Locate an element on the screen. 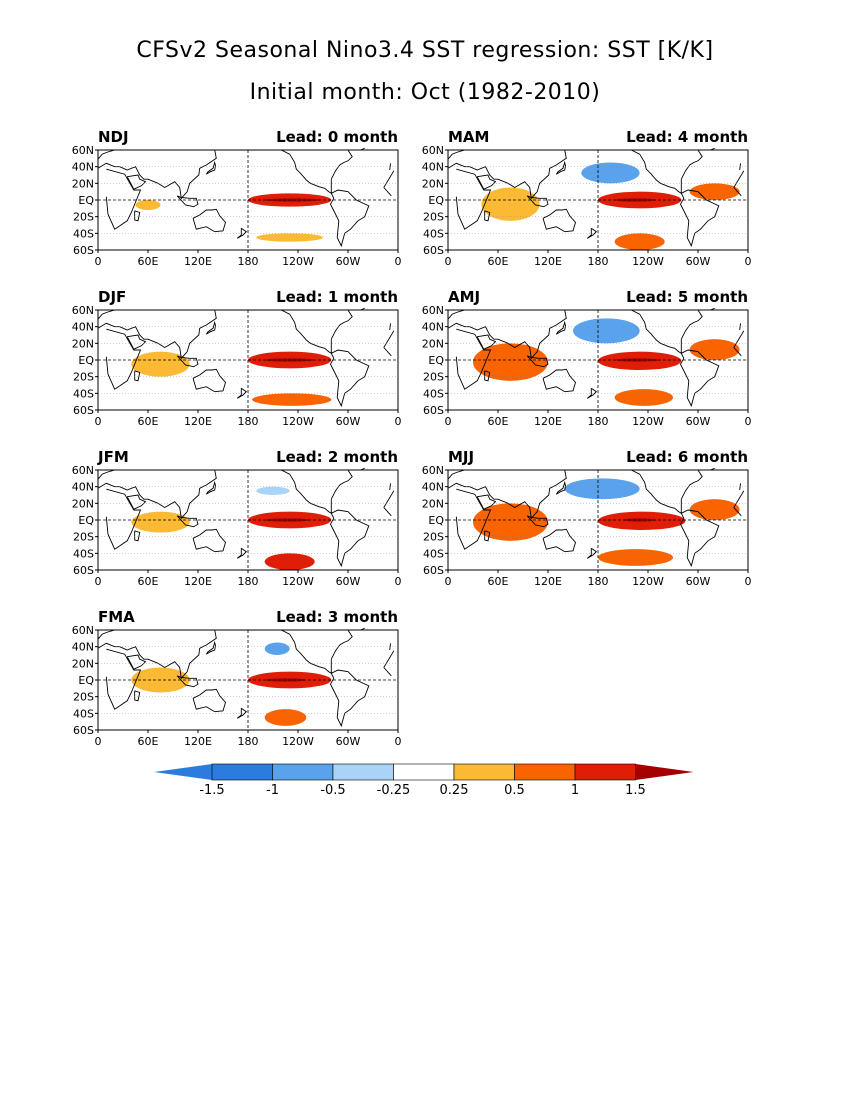 The width and height of the screenshot is (850, 1100). lead-label: Lead: 1 month is located at coordinates (337, 297).